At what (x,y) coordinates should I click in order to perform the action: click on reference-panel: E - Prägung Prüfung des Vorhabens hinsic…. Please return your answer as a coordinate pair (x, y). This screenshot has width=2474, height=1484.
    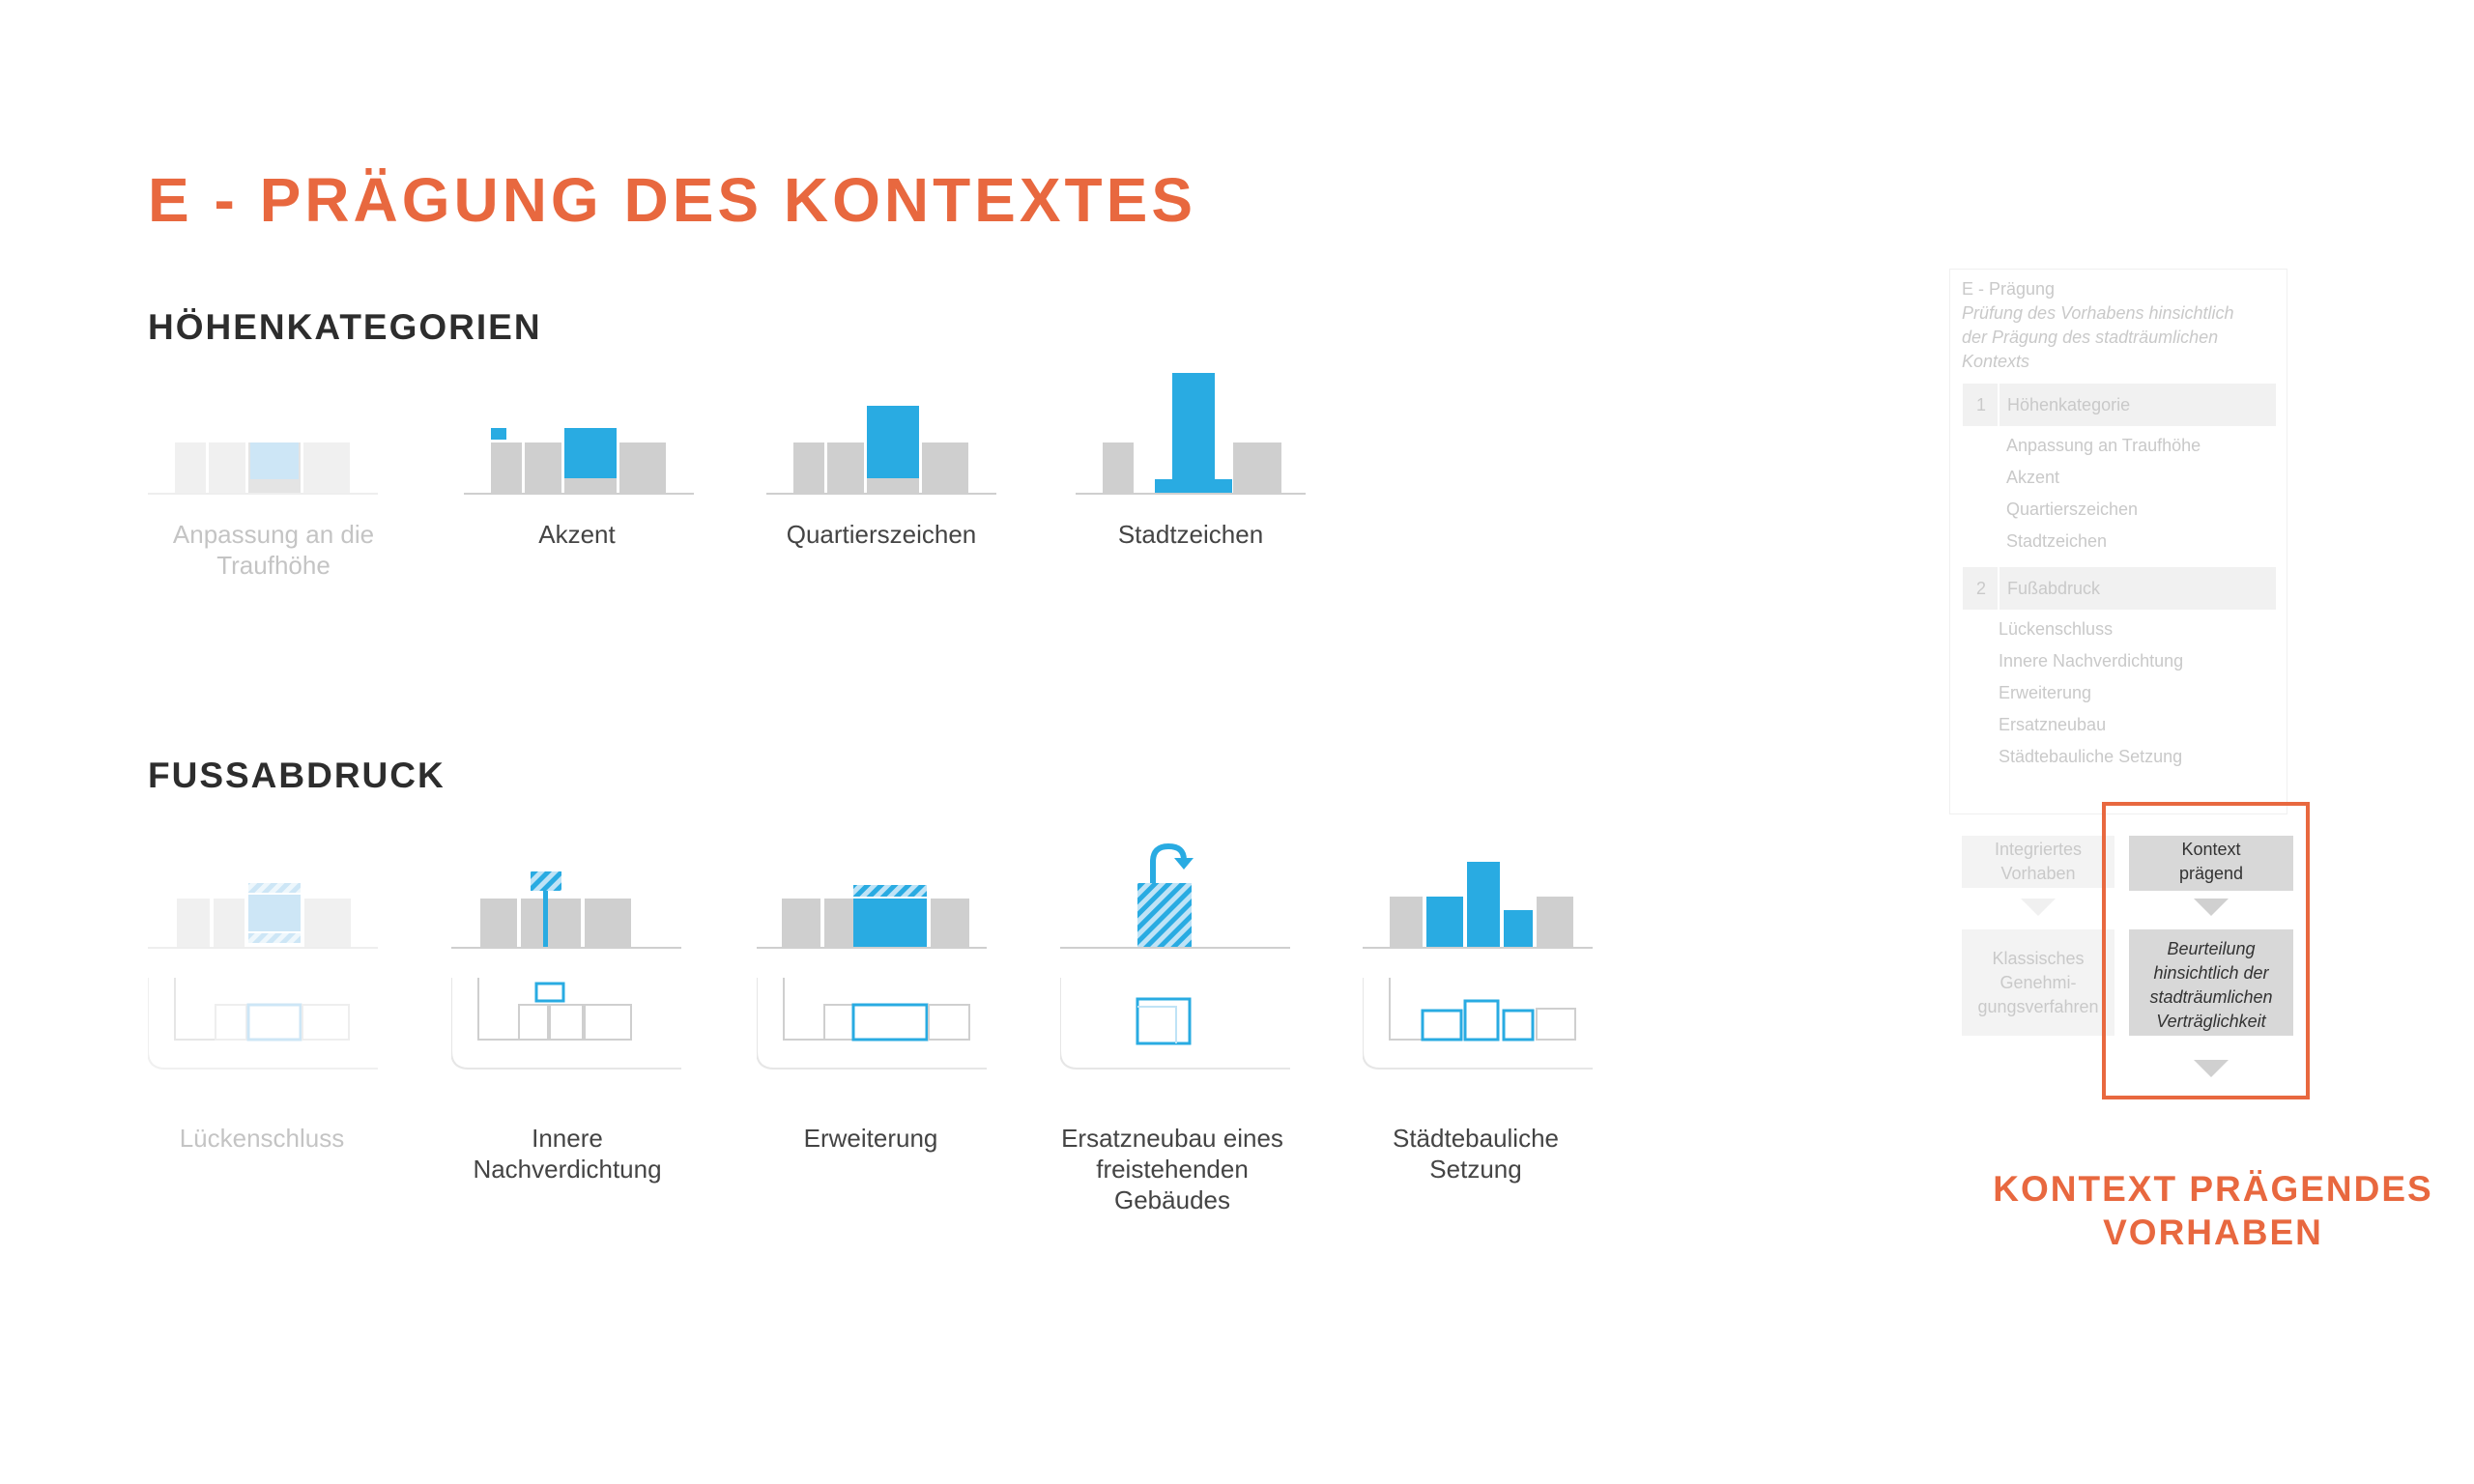
    Looking at the image, I should click on (2118, 541).